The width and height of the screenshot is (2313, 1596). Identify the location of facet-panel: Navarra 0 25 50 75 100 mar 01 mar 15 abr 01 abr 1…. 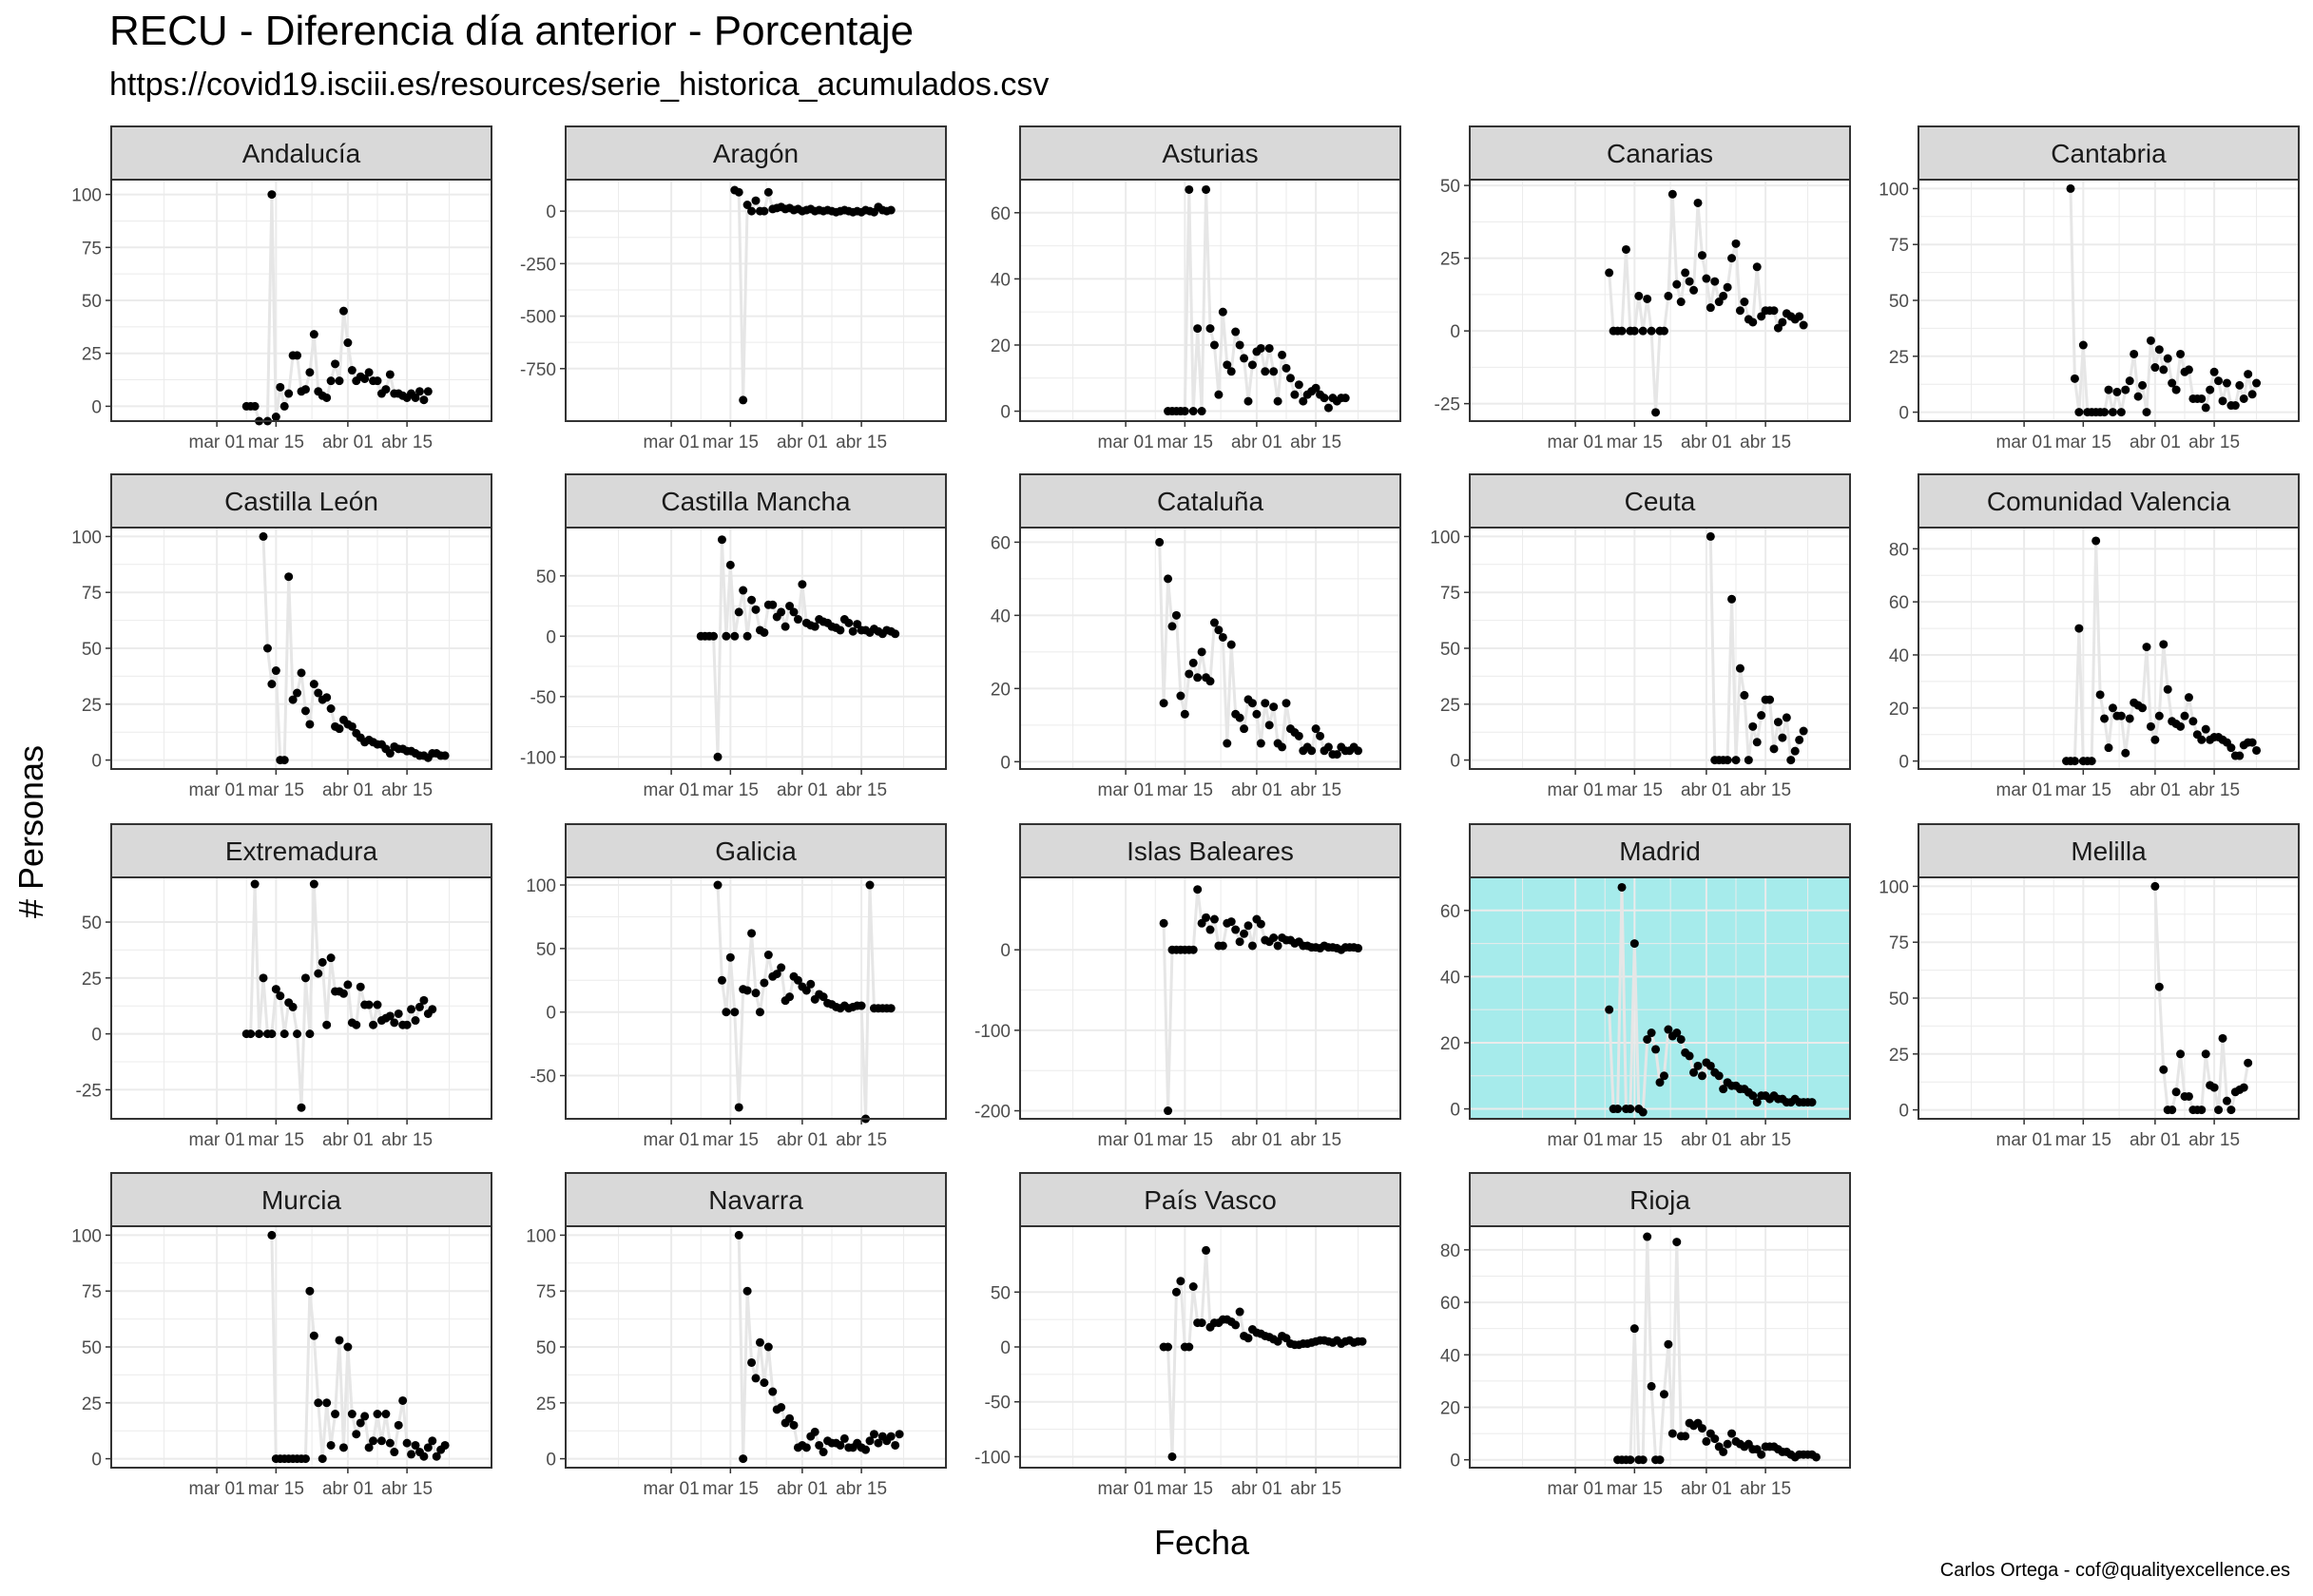
(737, 1335).